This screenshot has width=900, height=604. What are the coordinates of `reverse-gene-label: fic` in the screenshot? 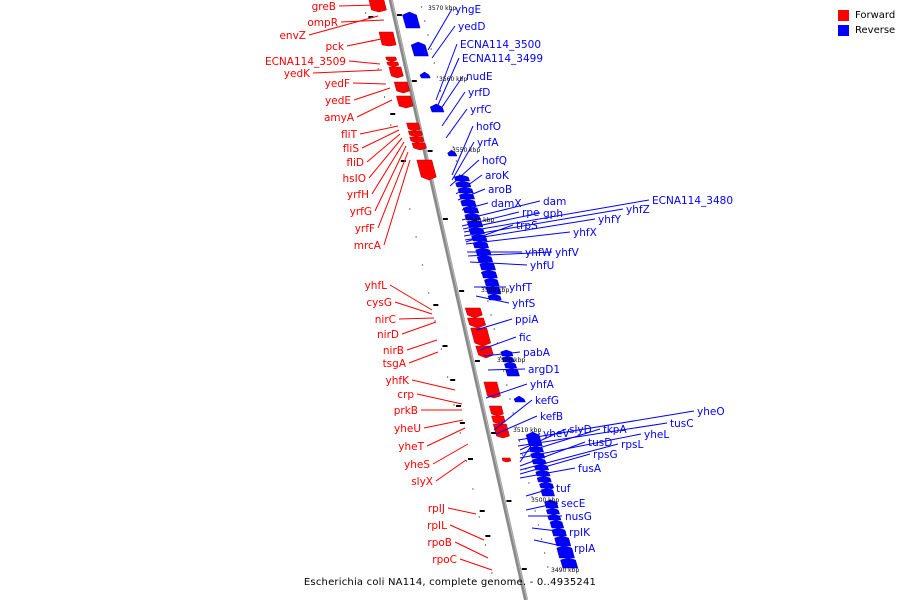 It's located at (525, 338).